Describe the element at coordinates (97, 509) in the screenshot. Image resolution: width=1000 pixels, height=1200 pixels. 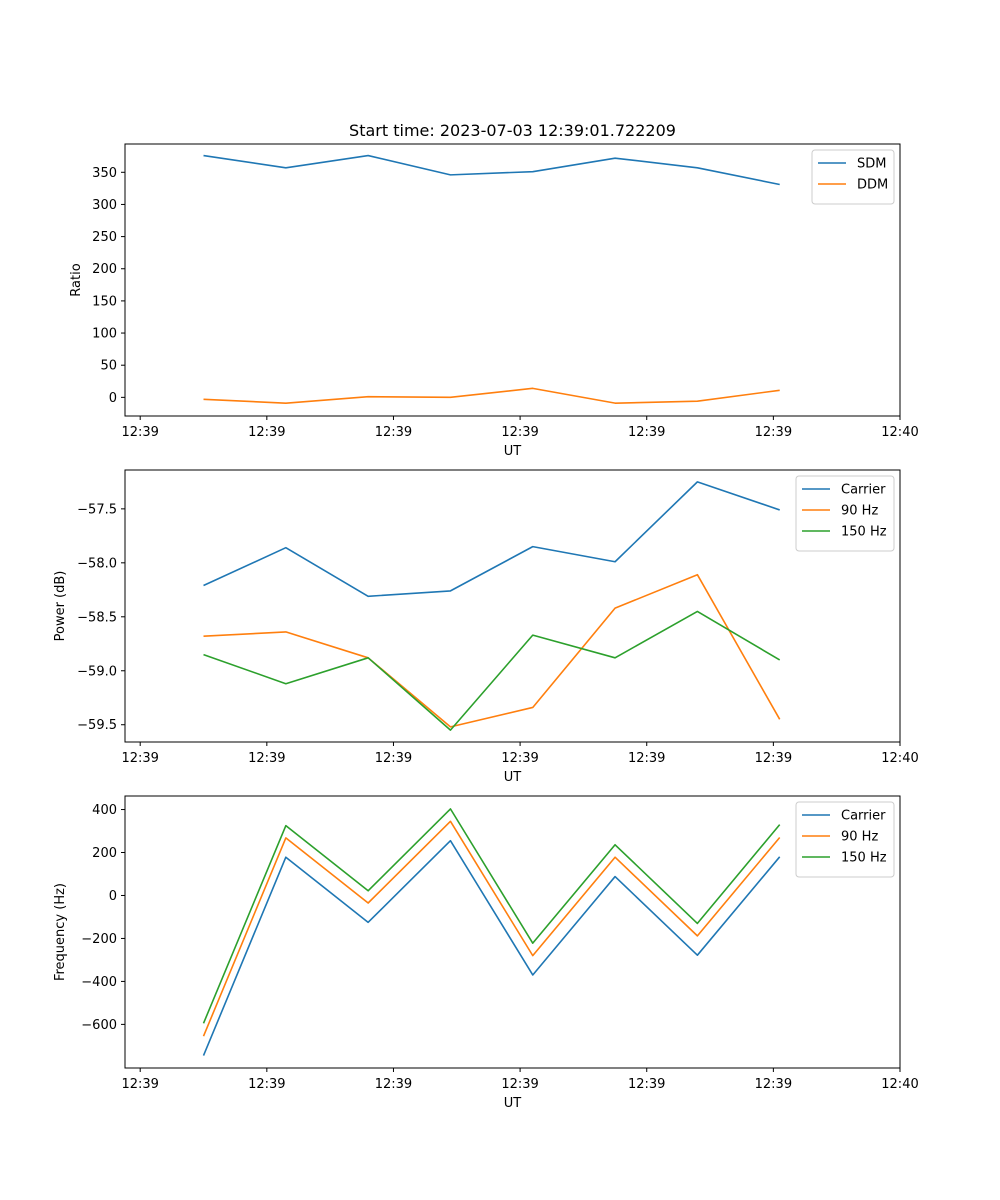
I see `power-y-tick-label-4: −57.5` at that location.